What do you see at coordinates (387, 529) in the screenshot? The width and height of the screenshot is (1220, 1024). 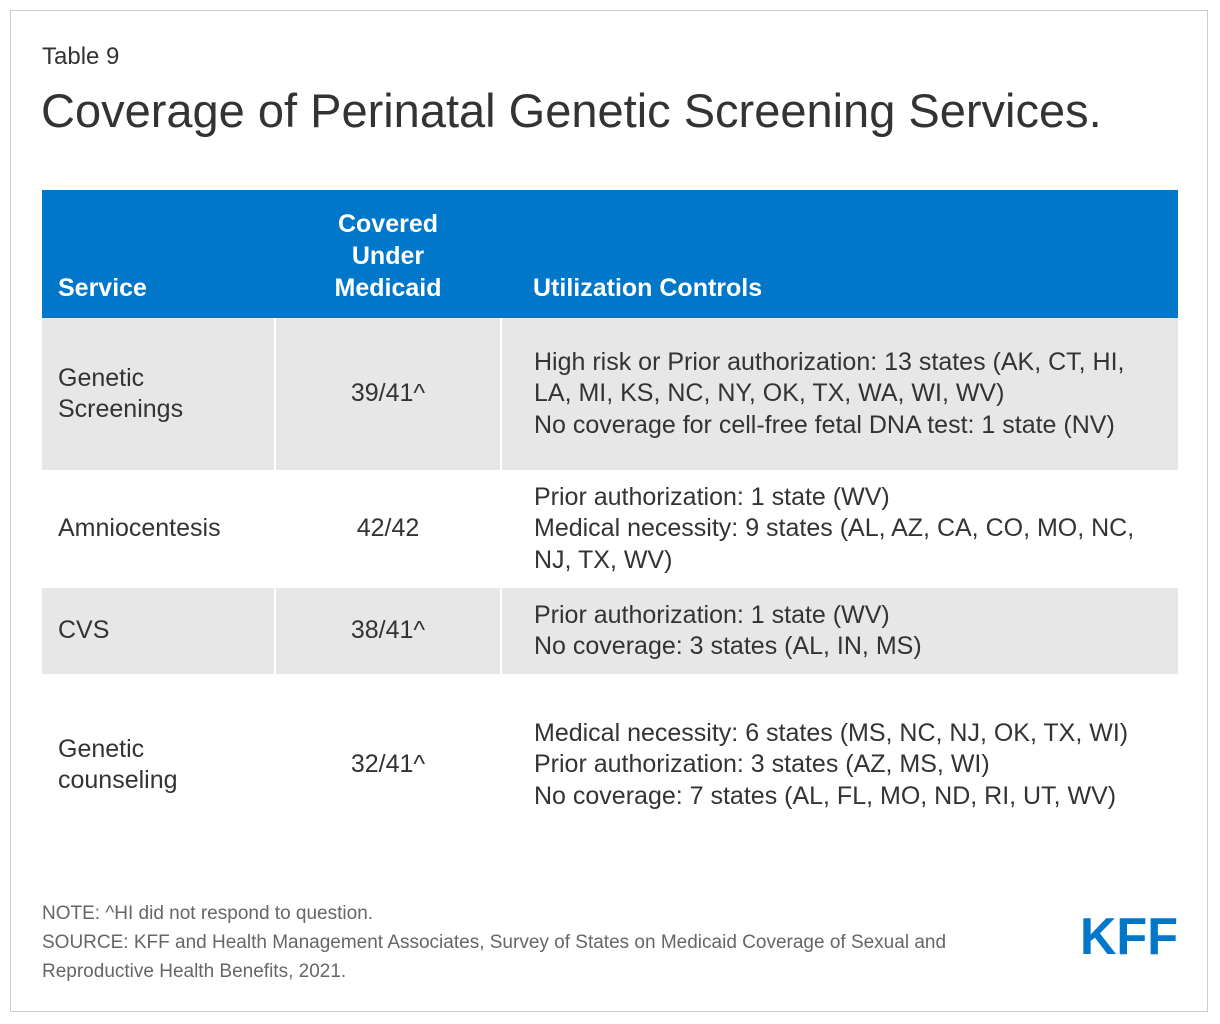 I see `covered-cell: 42/42` at bounding box center [387, 529].